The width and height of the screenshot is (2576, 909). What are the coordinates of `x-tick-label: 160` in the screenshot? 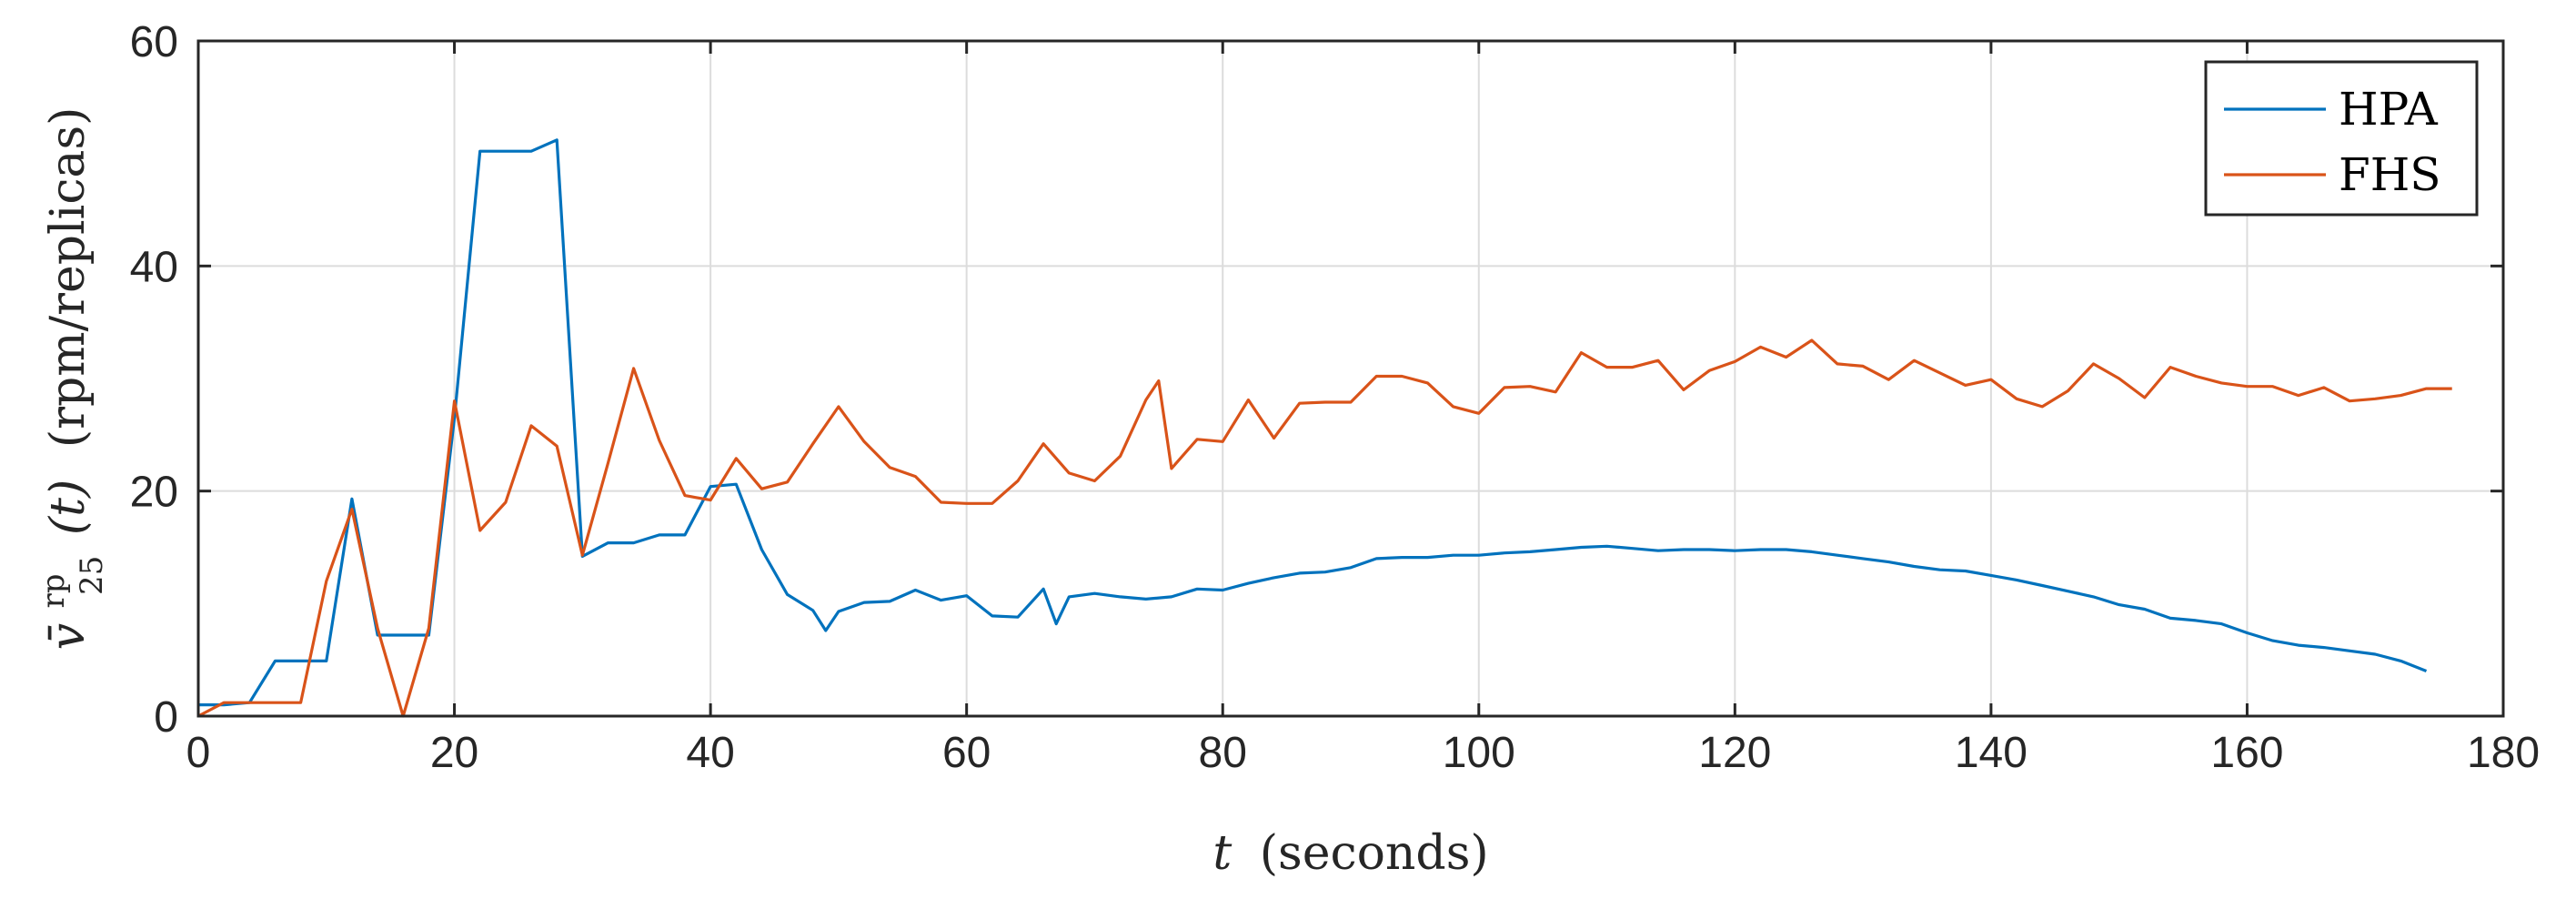 It's located at (2246, 753).